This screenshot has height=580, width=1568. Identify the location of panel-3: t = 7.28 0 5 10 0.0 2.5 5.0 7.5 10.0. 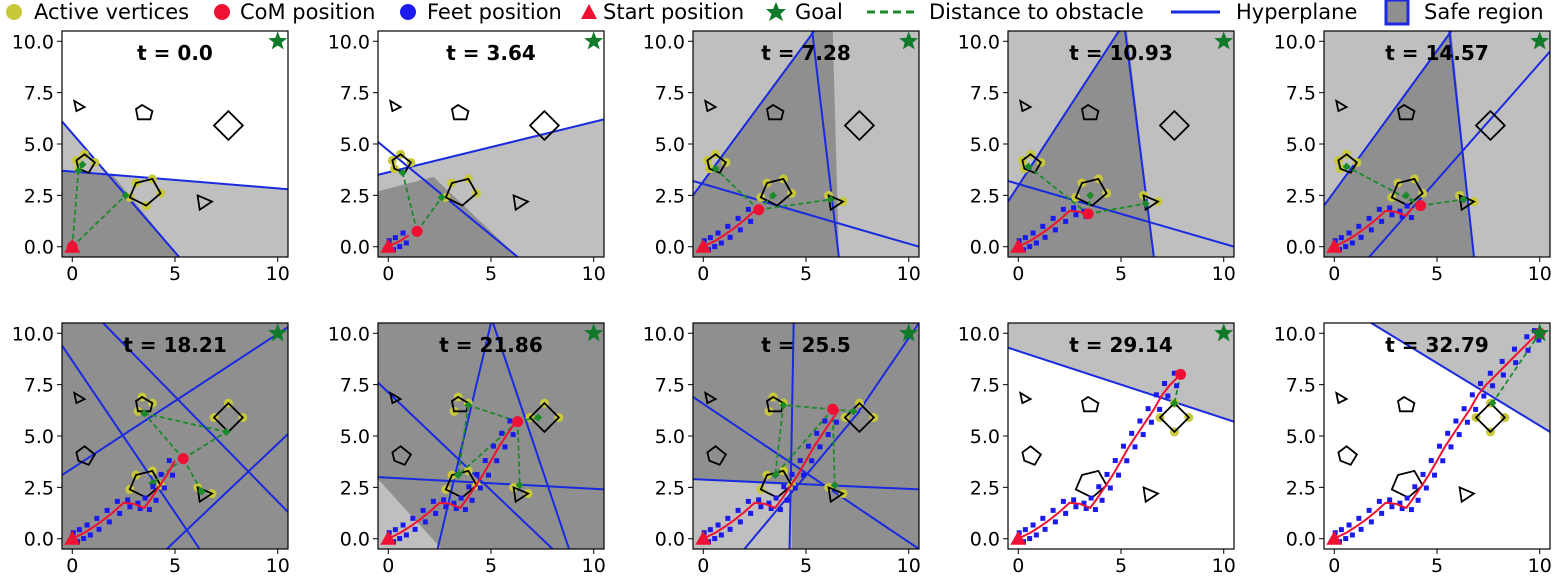
(782, 157).